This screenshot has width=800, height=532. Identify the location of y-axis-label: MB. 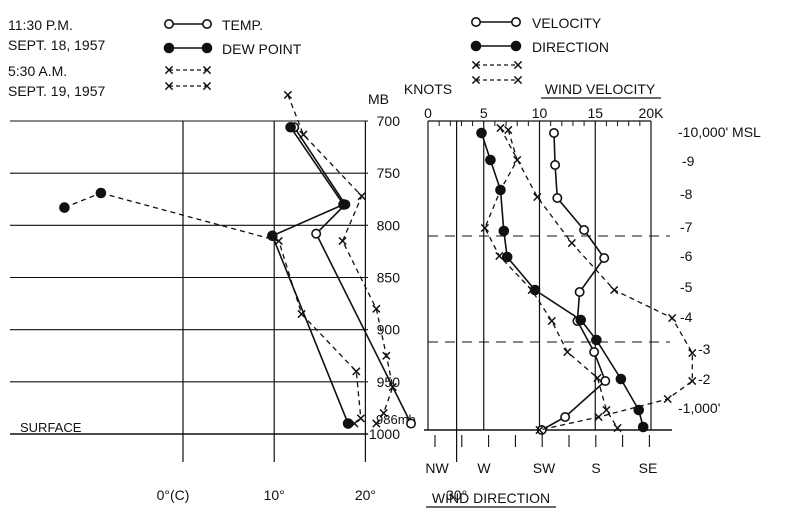
(378, 99).